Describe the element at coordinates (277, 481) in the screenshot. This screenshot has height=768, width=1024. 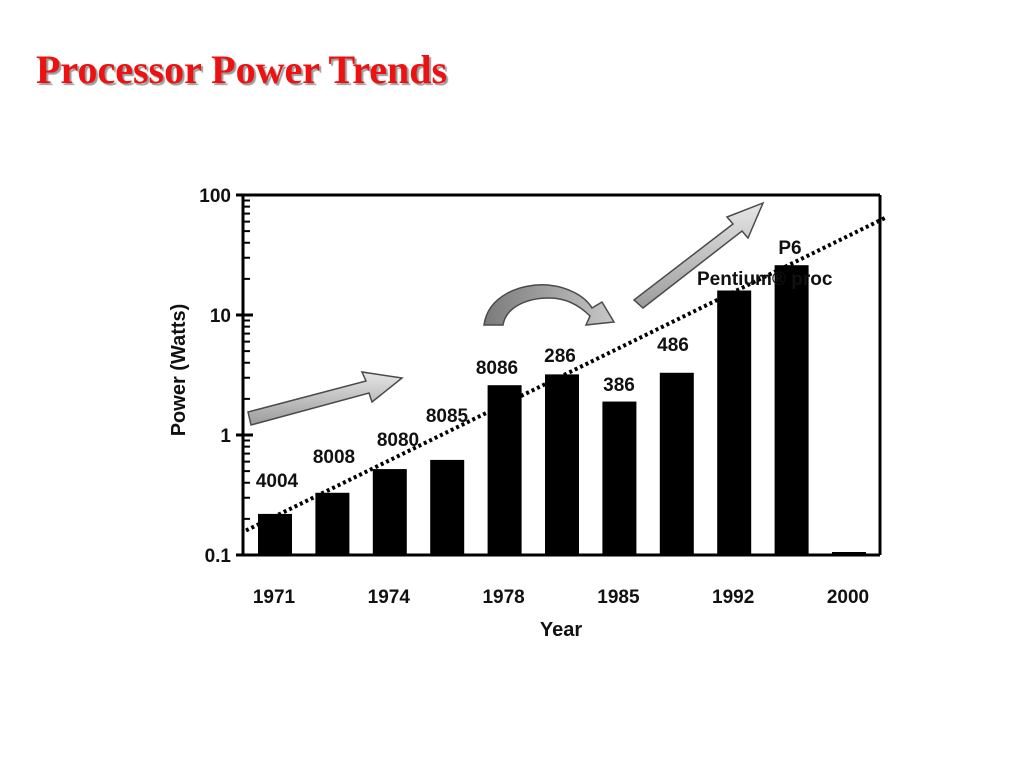
I see `bar-label: 4004` at that location.